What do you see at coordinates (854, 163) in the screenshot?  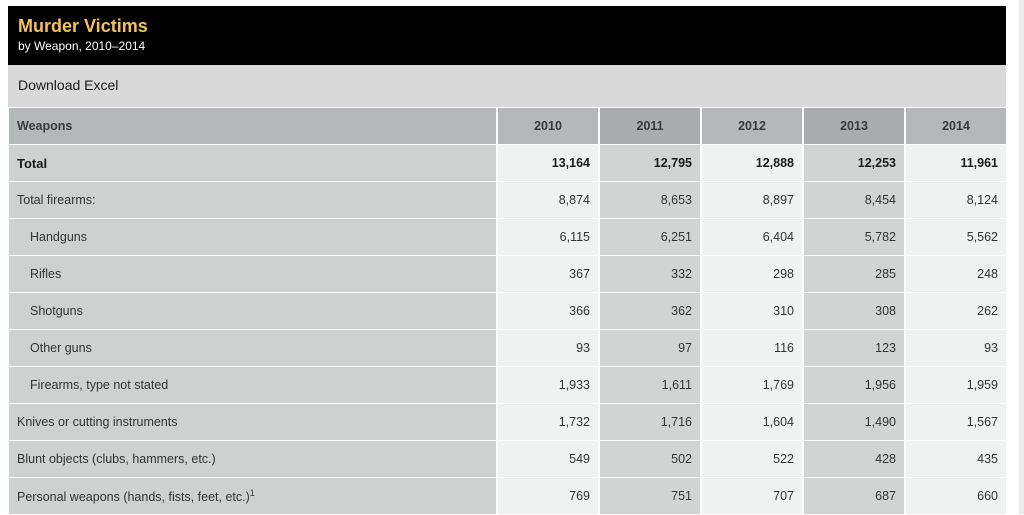 I see `cell-2013: 12,253` at bounding box center [854, 163].